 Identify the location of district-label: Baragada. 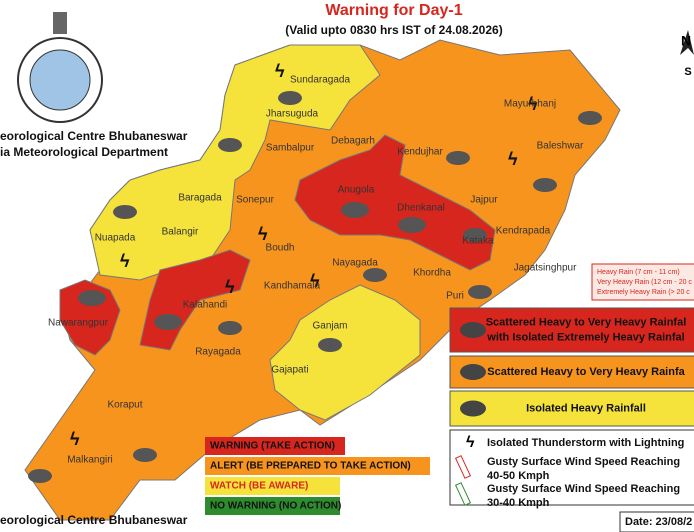
(200, 198).